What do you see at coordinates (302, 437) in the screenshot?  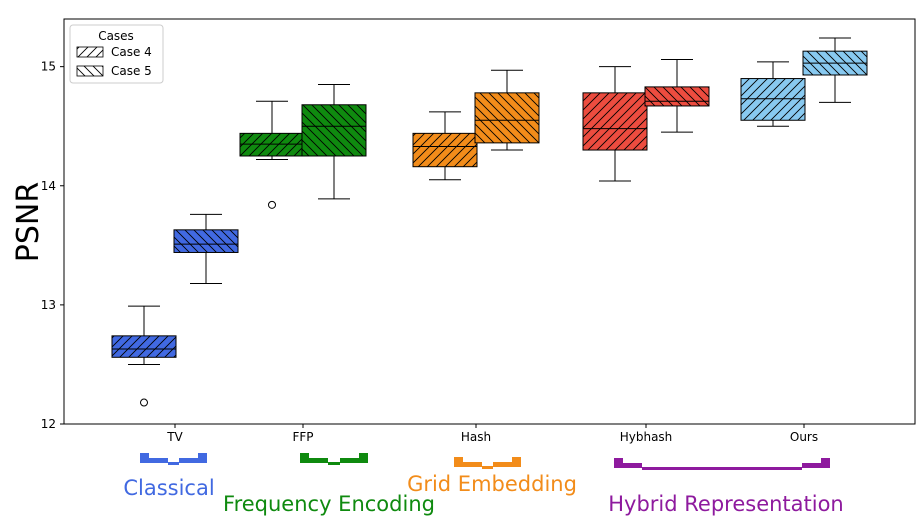 I see `x-tick-label-ffp: FFP` at bounding box center [302, 437].